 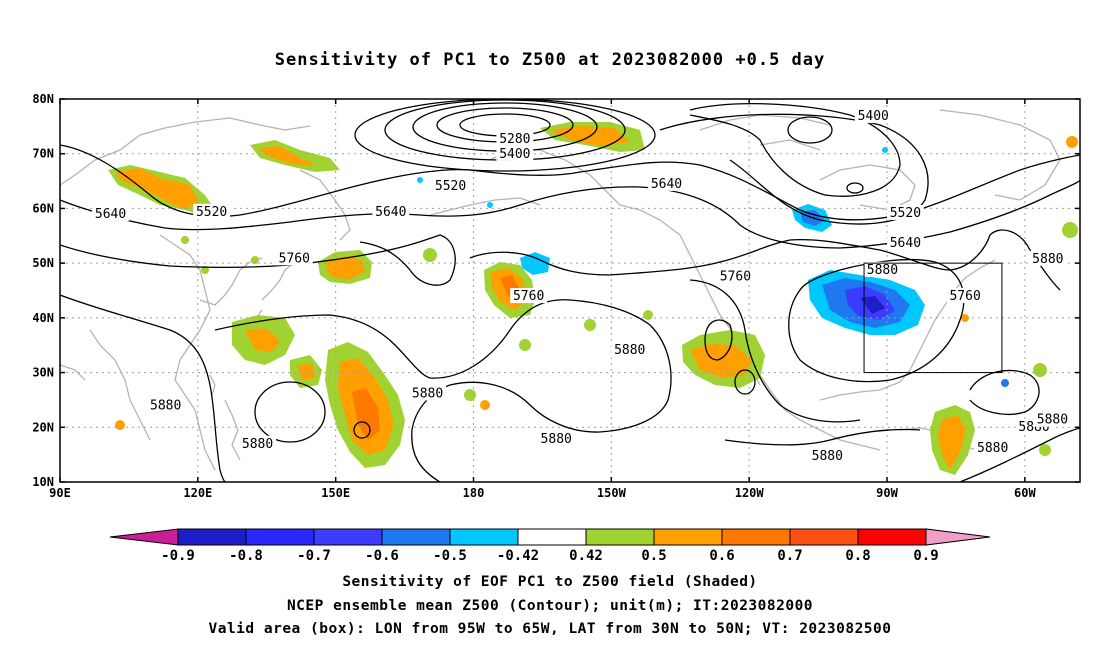 What do you see at coordinates (43, 99) in the screenshot?
I see `lat-label: 80N` at bounding box center [43, 99].